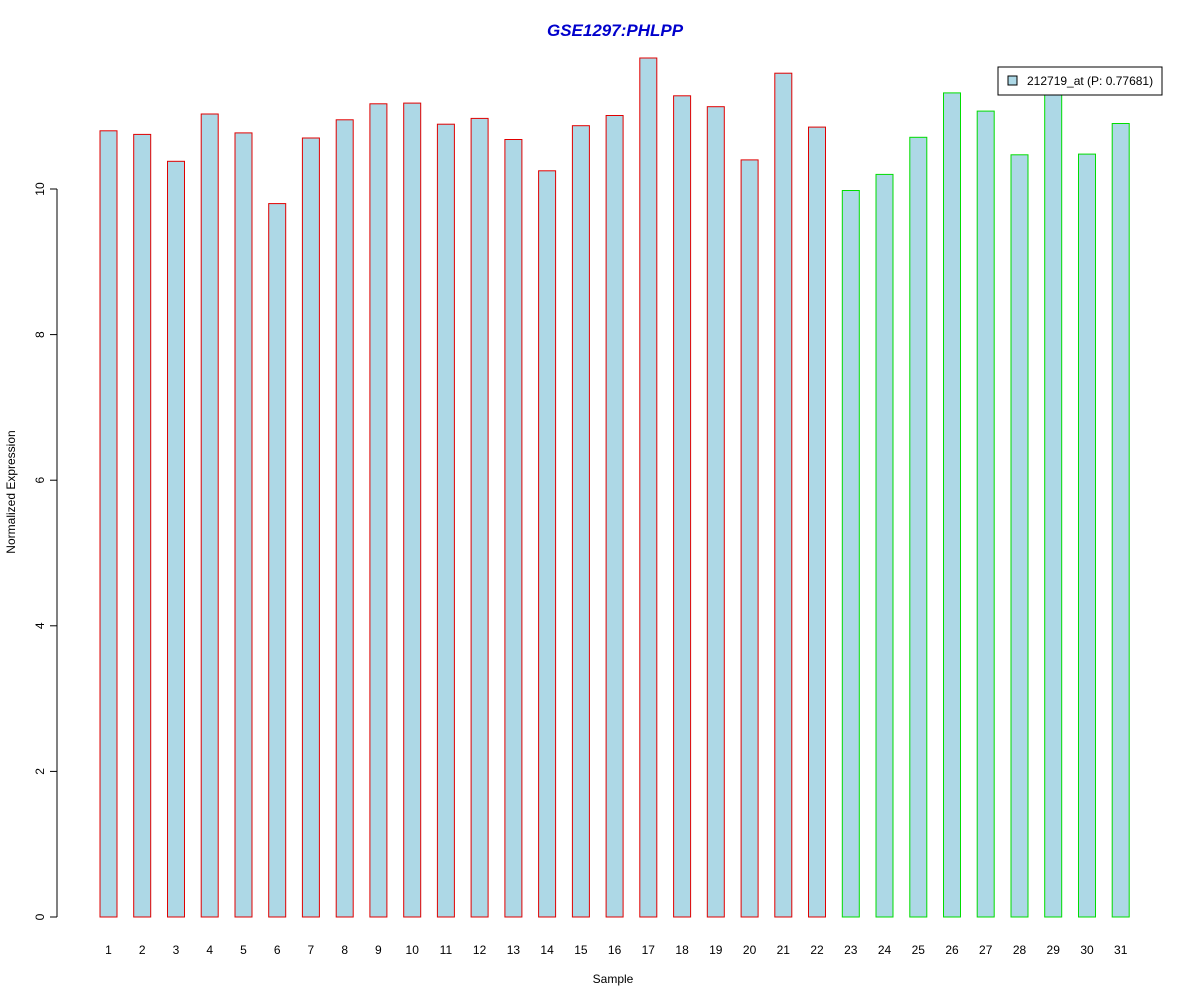 This screenshot has height=1005, width=1200. Describe the element at coordinates (952, 950) in the screenshot. I see `x-tick-label: 26` at that location.